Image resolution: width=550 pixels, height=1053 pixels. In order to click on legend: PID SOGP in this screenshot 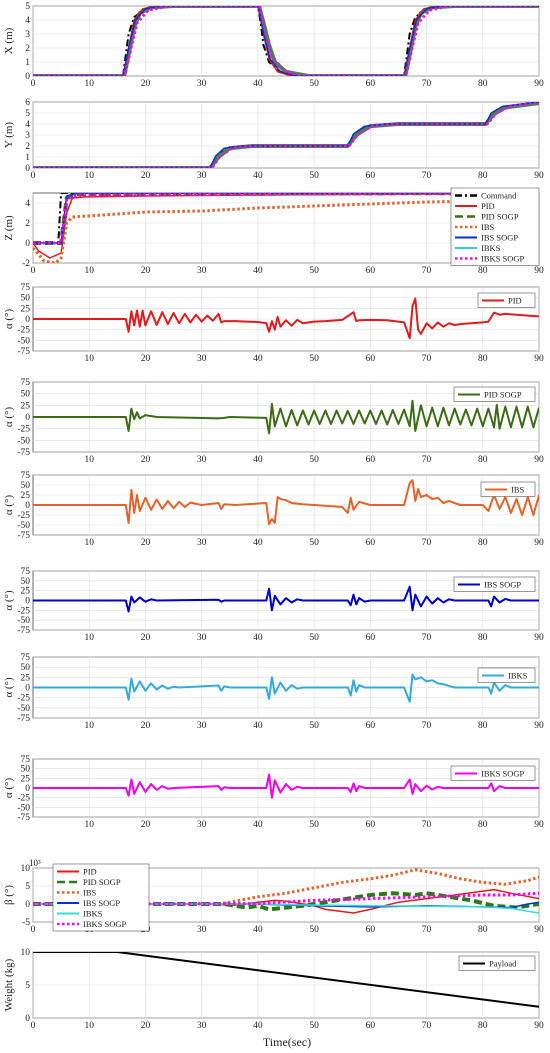, I will do `click(494, 394)`.